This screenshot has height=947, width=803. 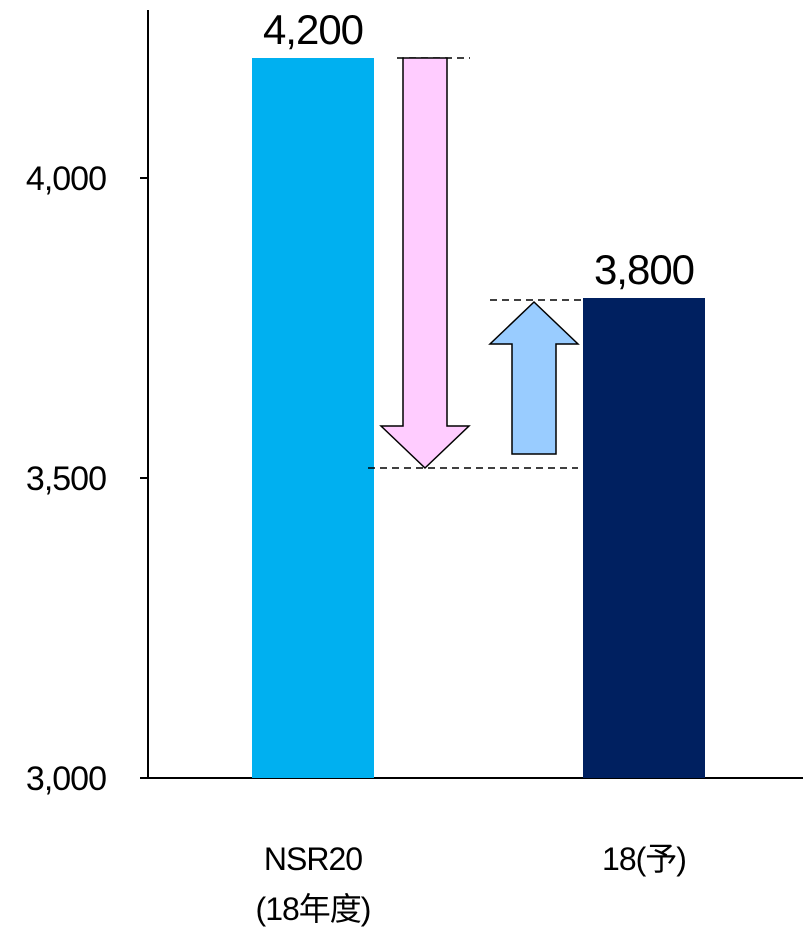 What do you see at coordinates (313, 29) in the screenshot?
I see `data-label: 4,200` at bounding box center [313, 29].